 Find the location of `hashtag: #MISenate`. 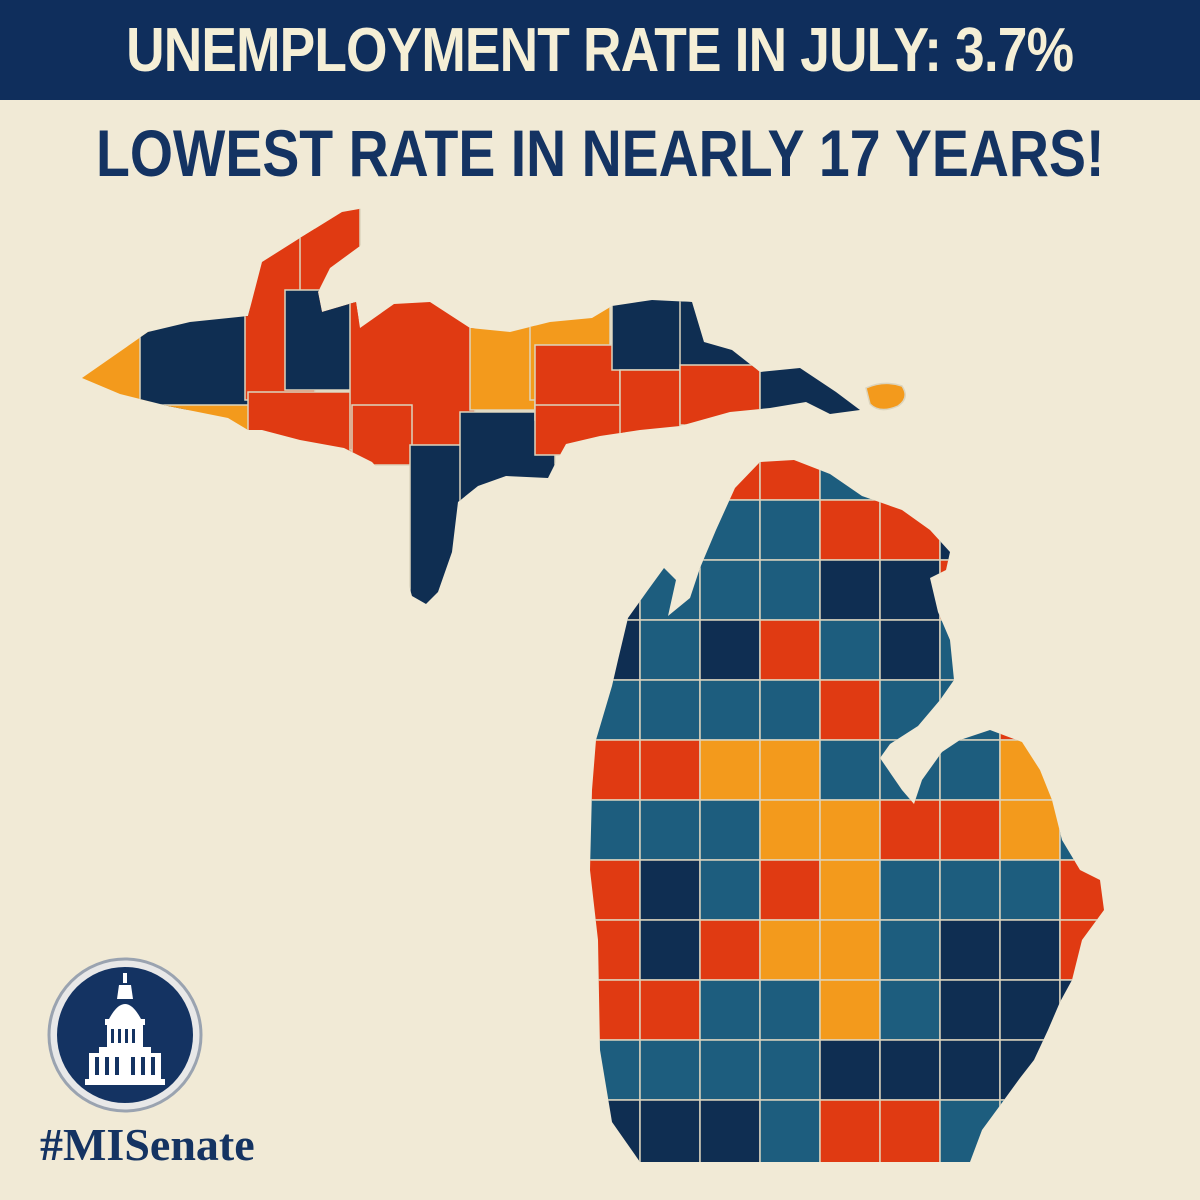

hashtag: #MISenate is located at coordinates (147, 1144).